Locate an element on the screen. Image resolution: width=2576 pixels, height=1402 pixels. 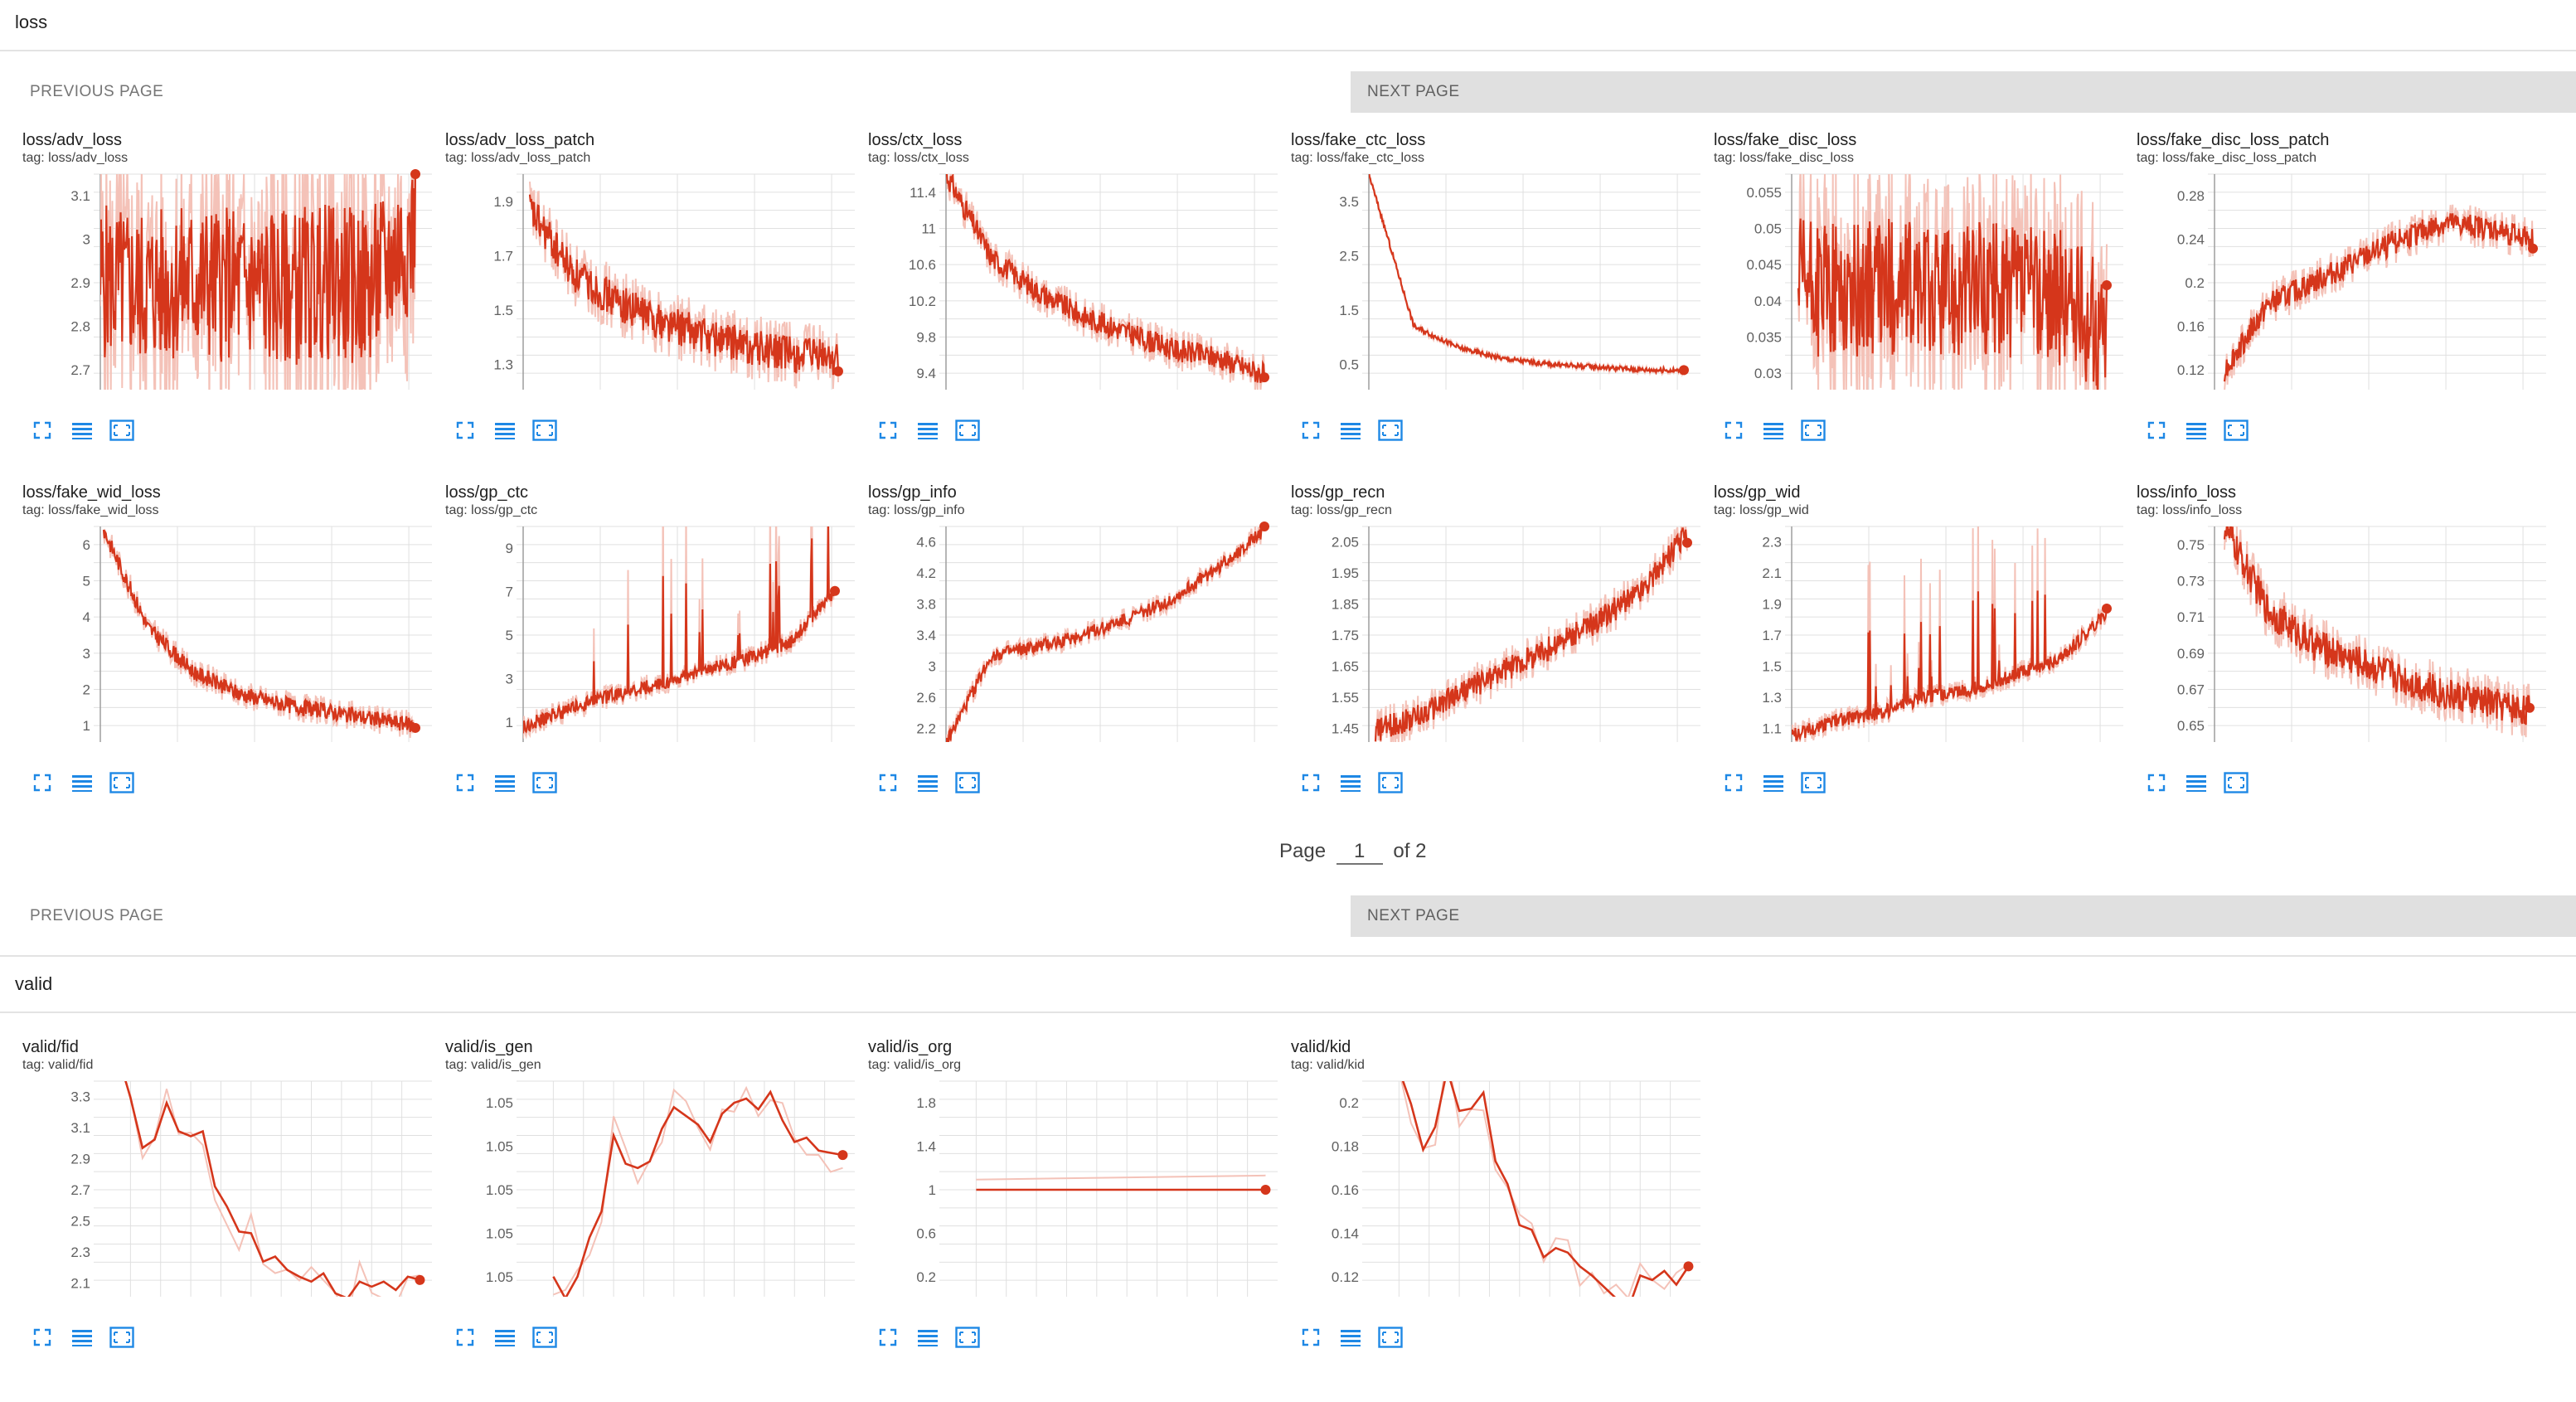
y-tick-label: 3 is located at coordinates (509, 679).